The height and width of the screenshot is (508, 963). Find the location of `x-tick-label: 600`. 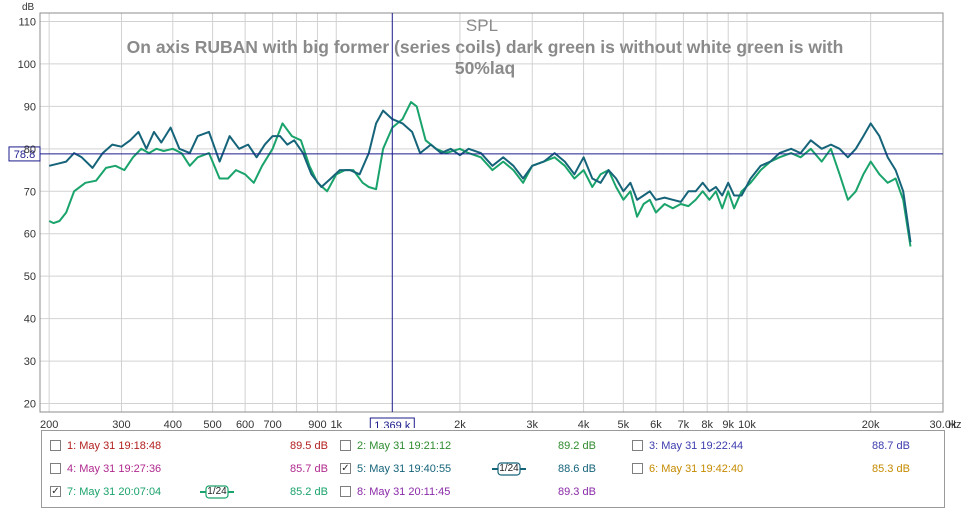

x-tick-label: 600 is located at coordinates (245, 423).